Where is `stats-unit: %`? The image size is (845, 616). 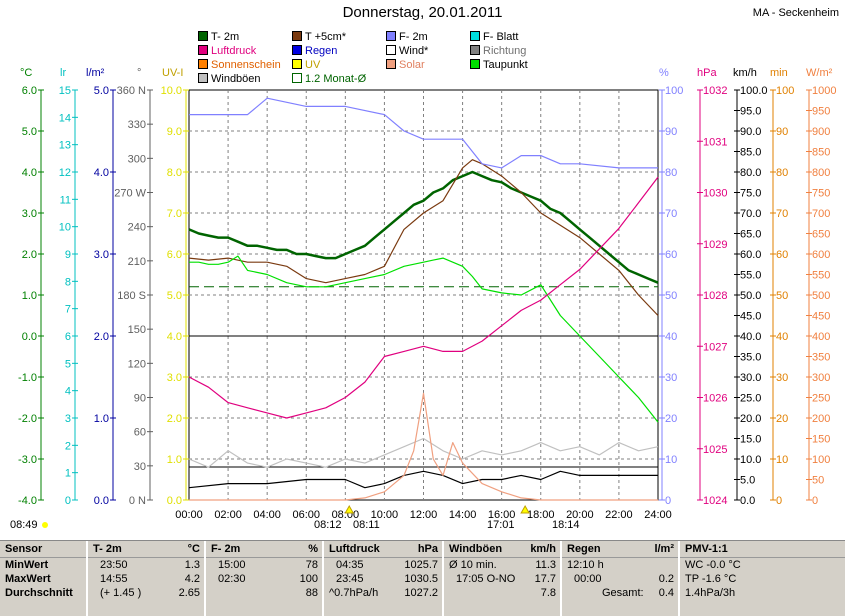
stats-unit: % is located at coordinates (313, 549).